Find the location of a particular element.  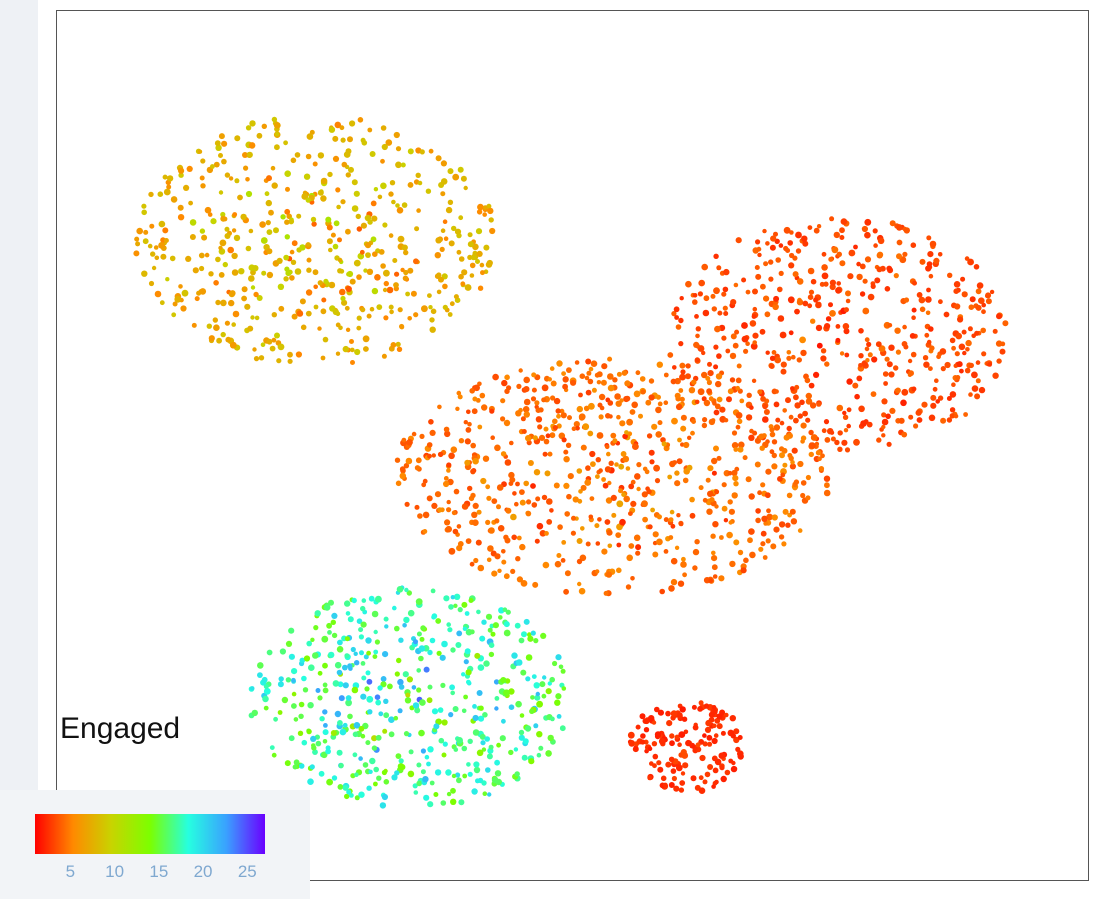

color-scale-gradient is located at coordinates (150, 834).